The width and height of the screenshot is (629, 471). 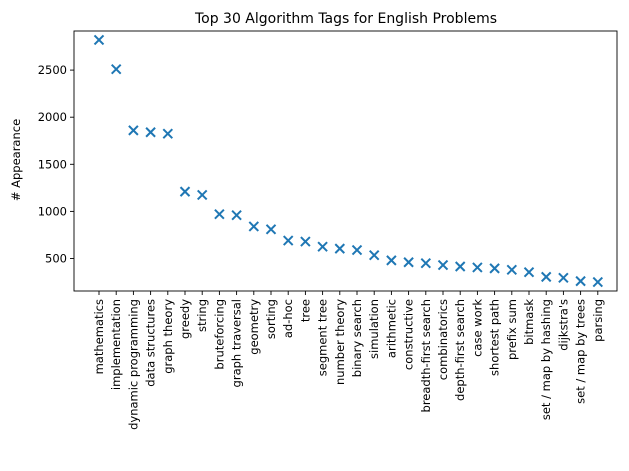 I want to click on x-tick-label: arithmetic, so click(x=391, y=328).